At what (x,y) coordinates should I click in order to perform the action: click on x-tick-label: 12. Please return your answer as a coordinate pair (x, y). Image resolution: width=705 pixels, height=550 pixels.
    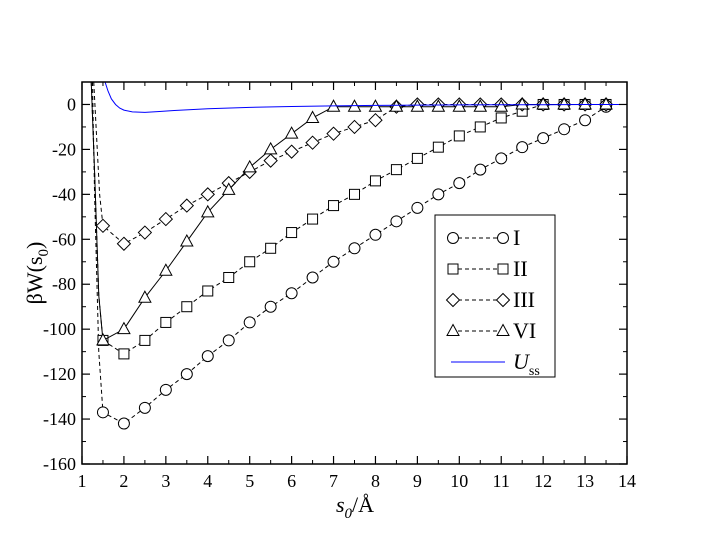
    Looking at the image, I should click on (543, 481).